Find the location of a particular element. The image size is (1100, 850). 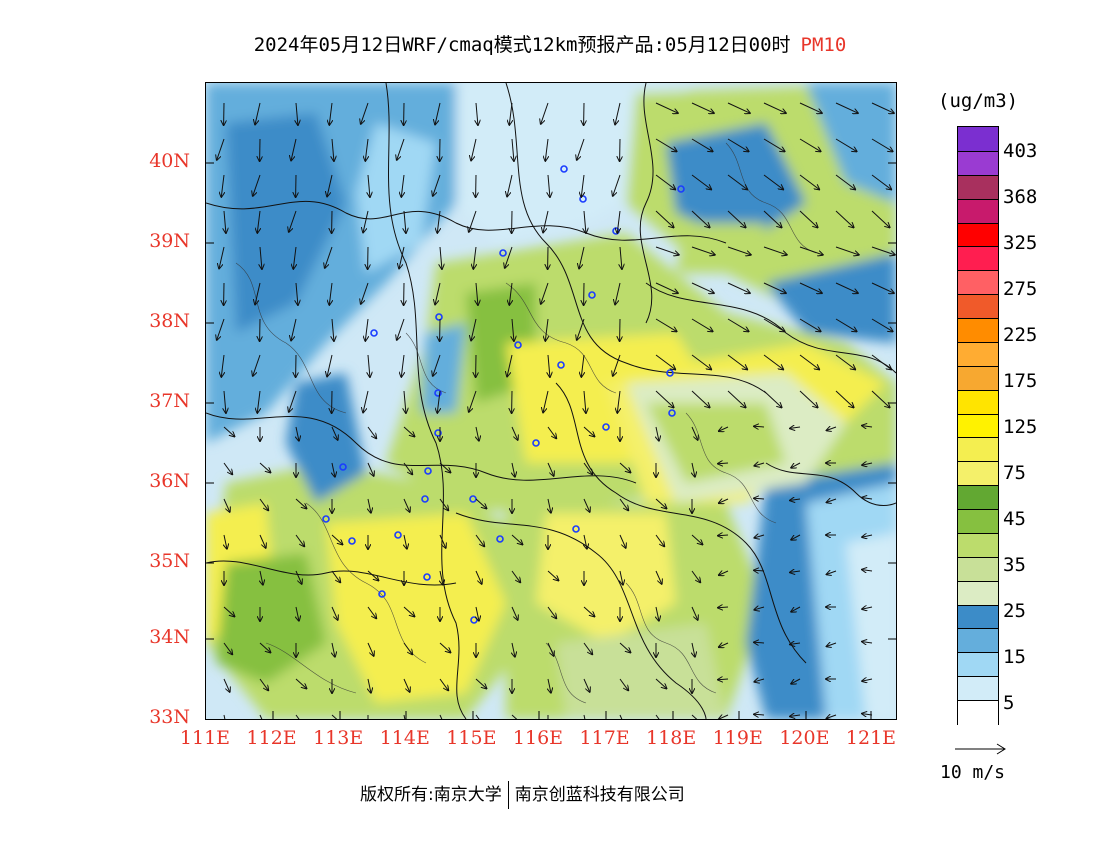

colorbar-label: 25 is located at coordinates (1014, 611).